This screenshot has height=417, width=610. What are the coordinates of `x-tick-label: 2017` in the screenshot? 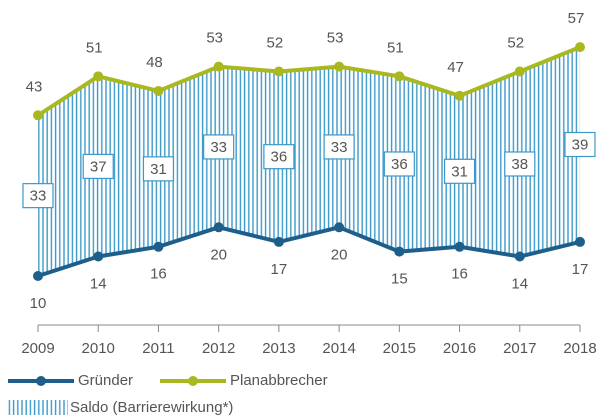 It's located at (519, 348).